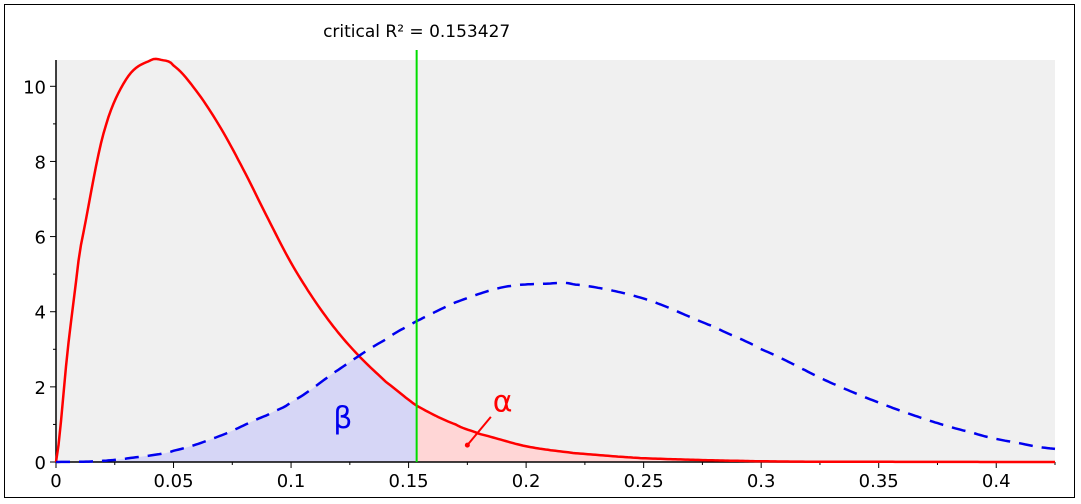 This screenshot has height=504, width=1081. Describe the element at coordinates (40, 463) in the screenshot. I see `y-tick-label: 0` at that location.